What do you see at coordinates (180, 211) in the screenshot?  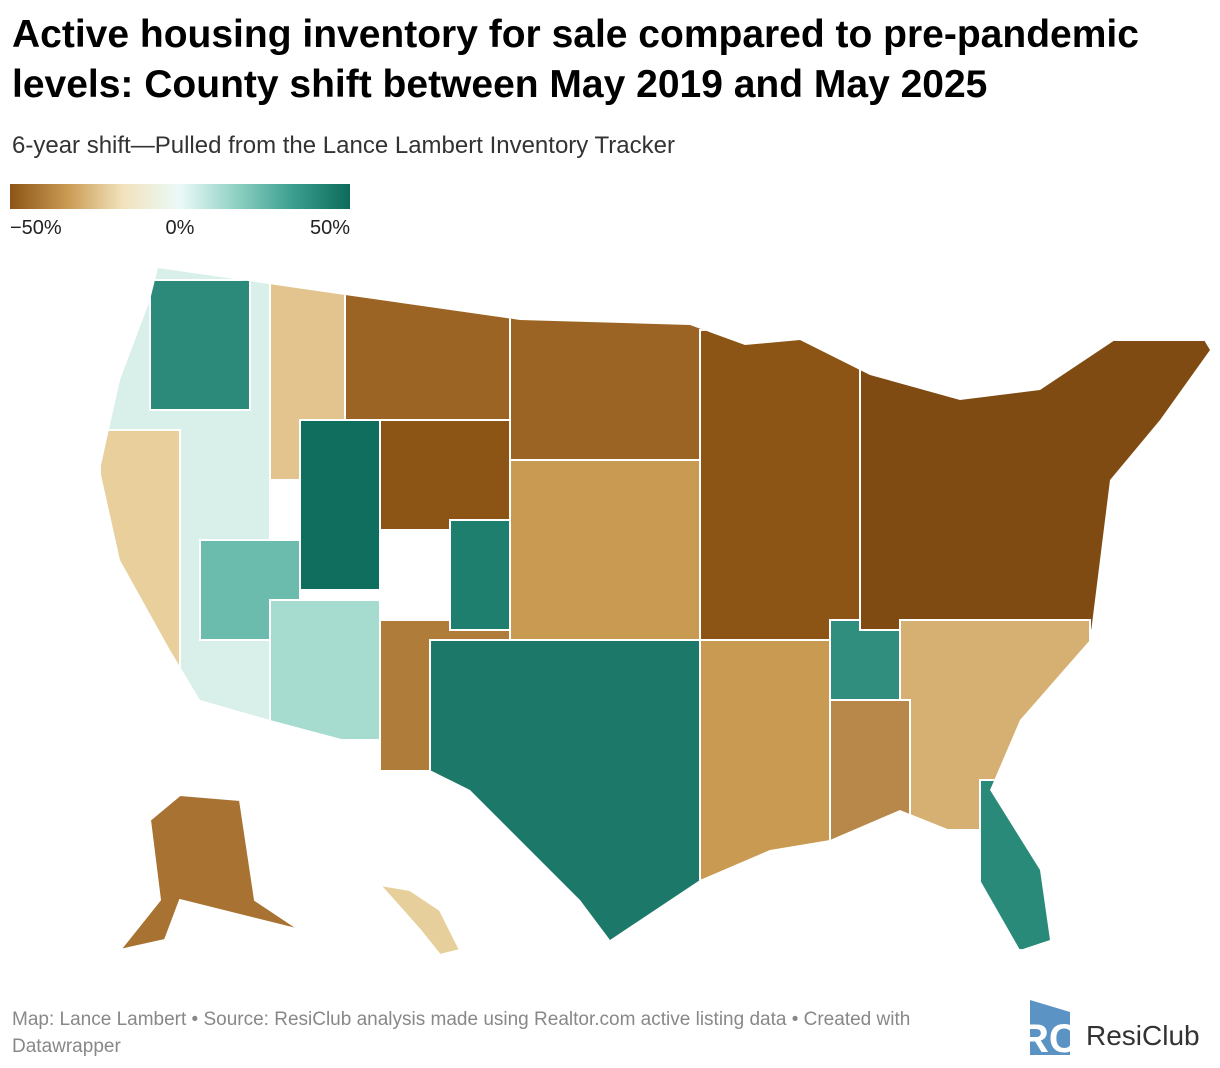 I see `legend: −50% 0% 50%` at bounding box center [180, 211].